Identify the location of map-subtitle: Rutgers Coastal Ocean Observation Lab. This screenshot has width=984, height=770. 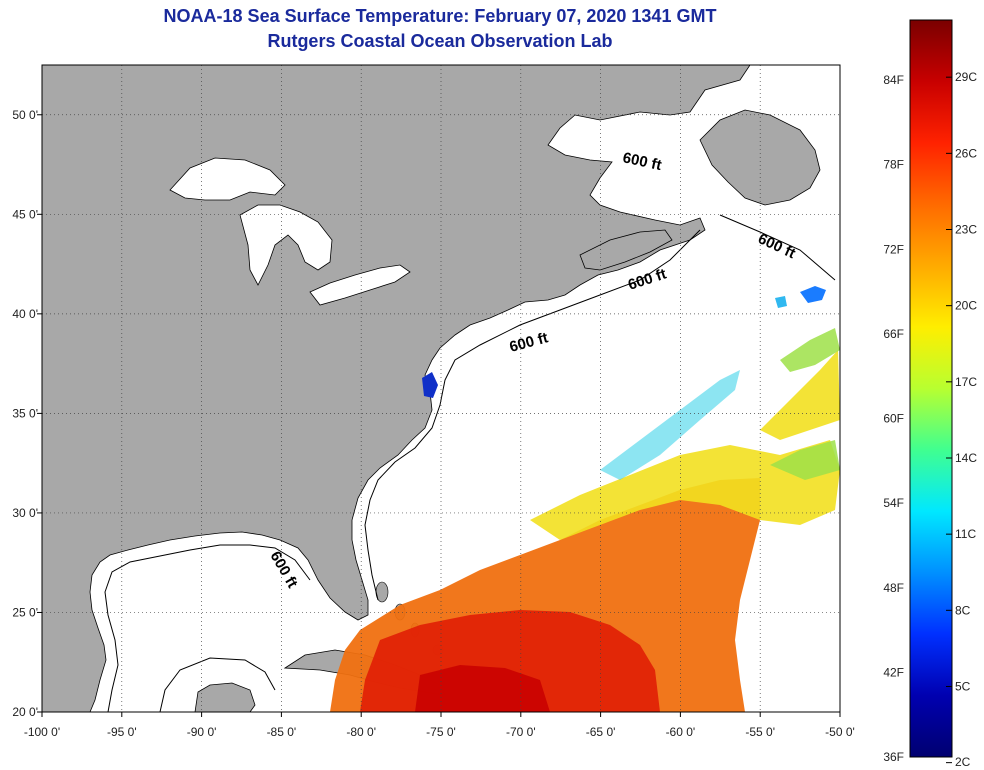
(440, 41).